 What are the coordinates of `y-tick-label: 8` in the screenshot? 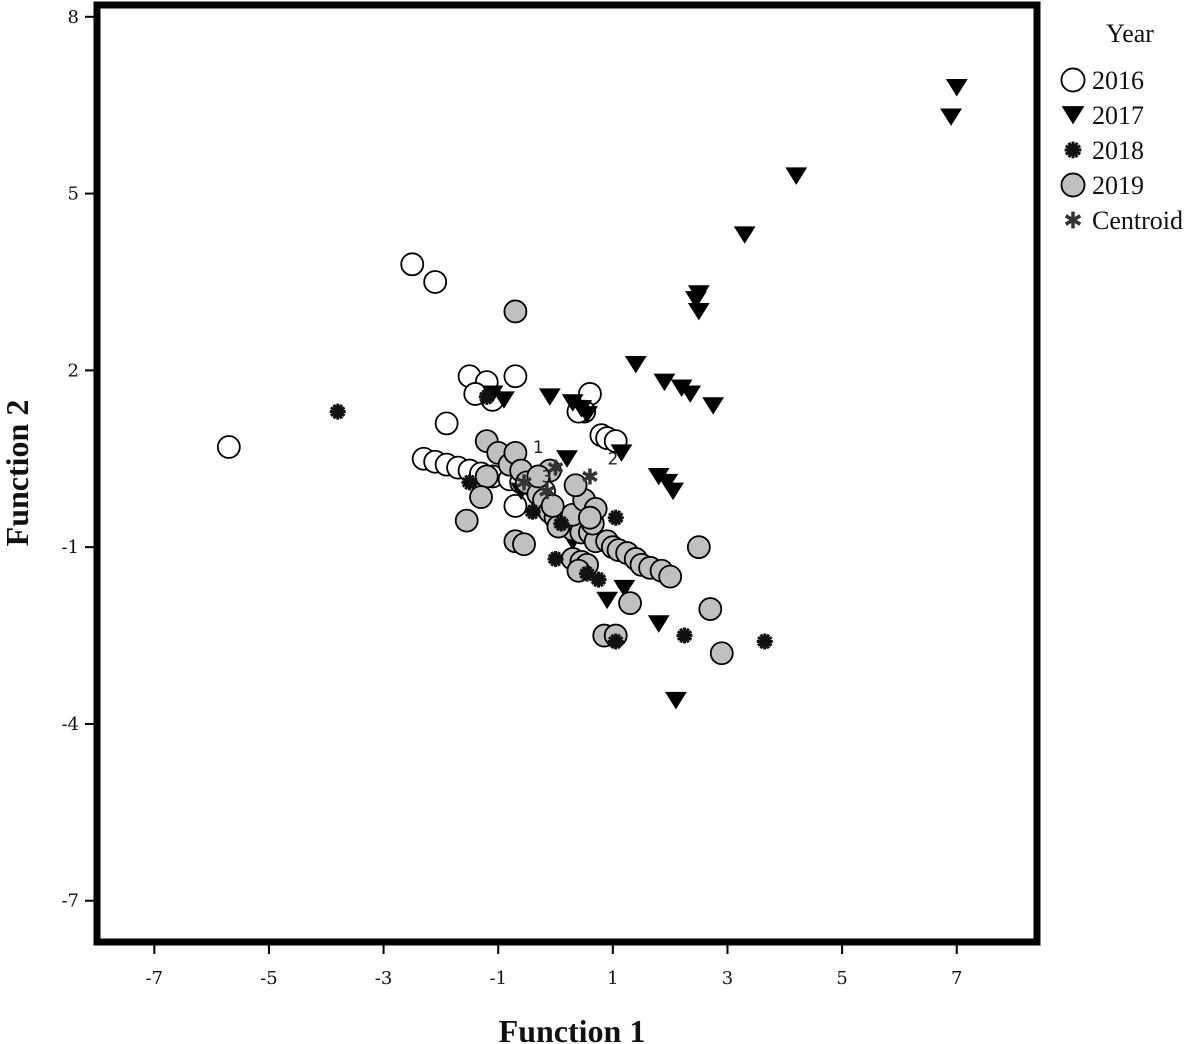 It's located at (73, 17).